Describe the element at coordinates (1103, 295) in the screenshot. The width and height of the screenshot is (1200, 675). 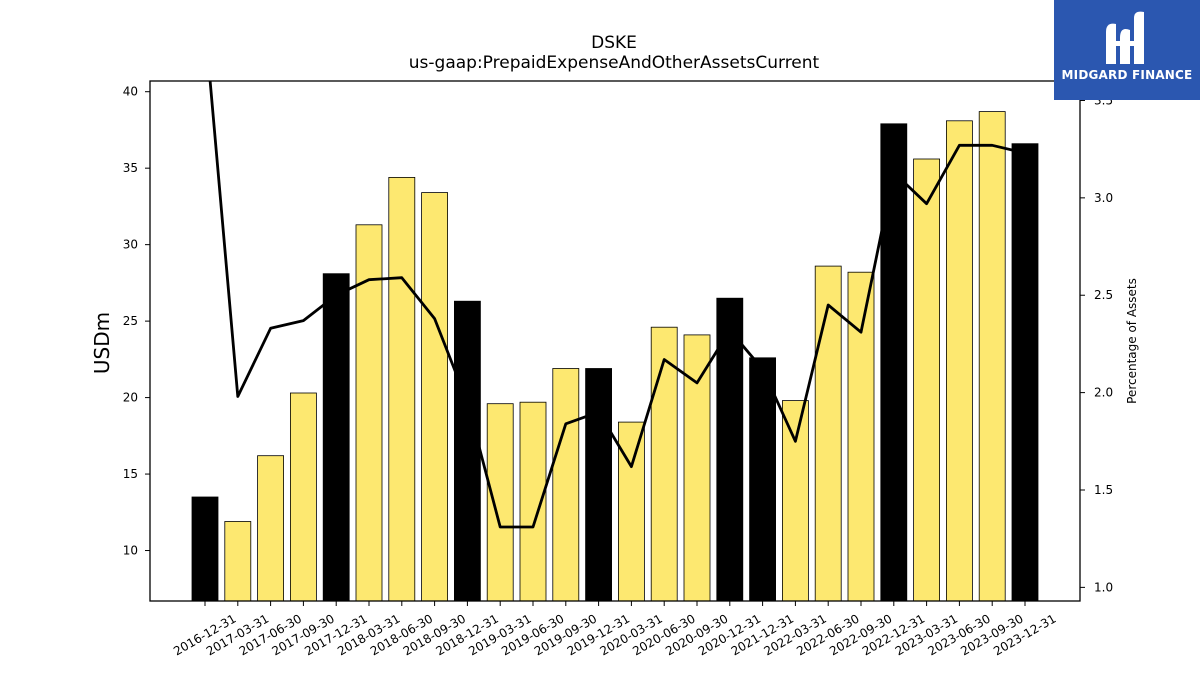
I see `y2-tick-label-2.5: 2.5` at that location.